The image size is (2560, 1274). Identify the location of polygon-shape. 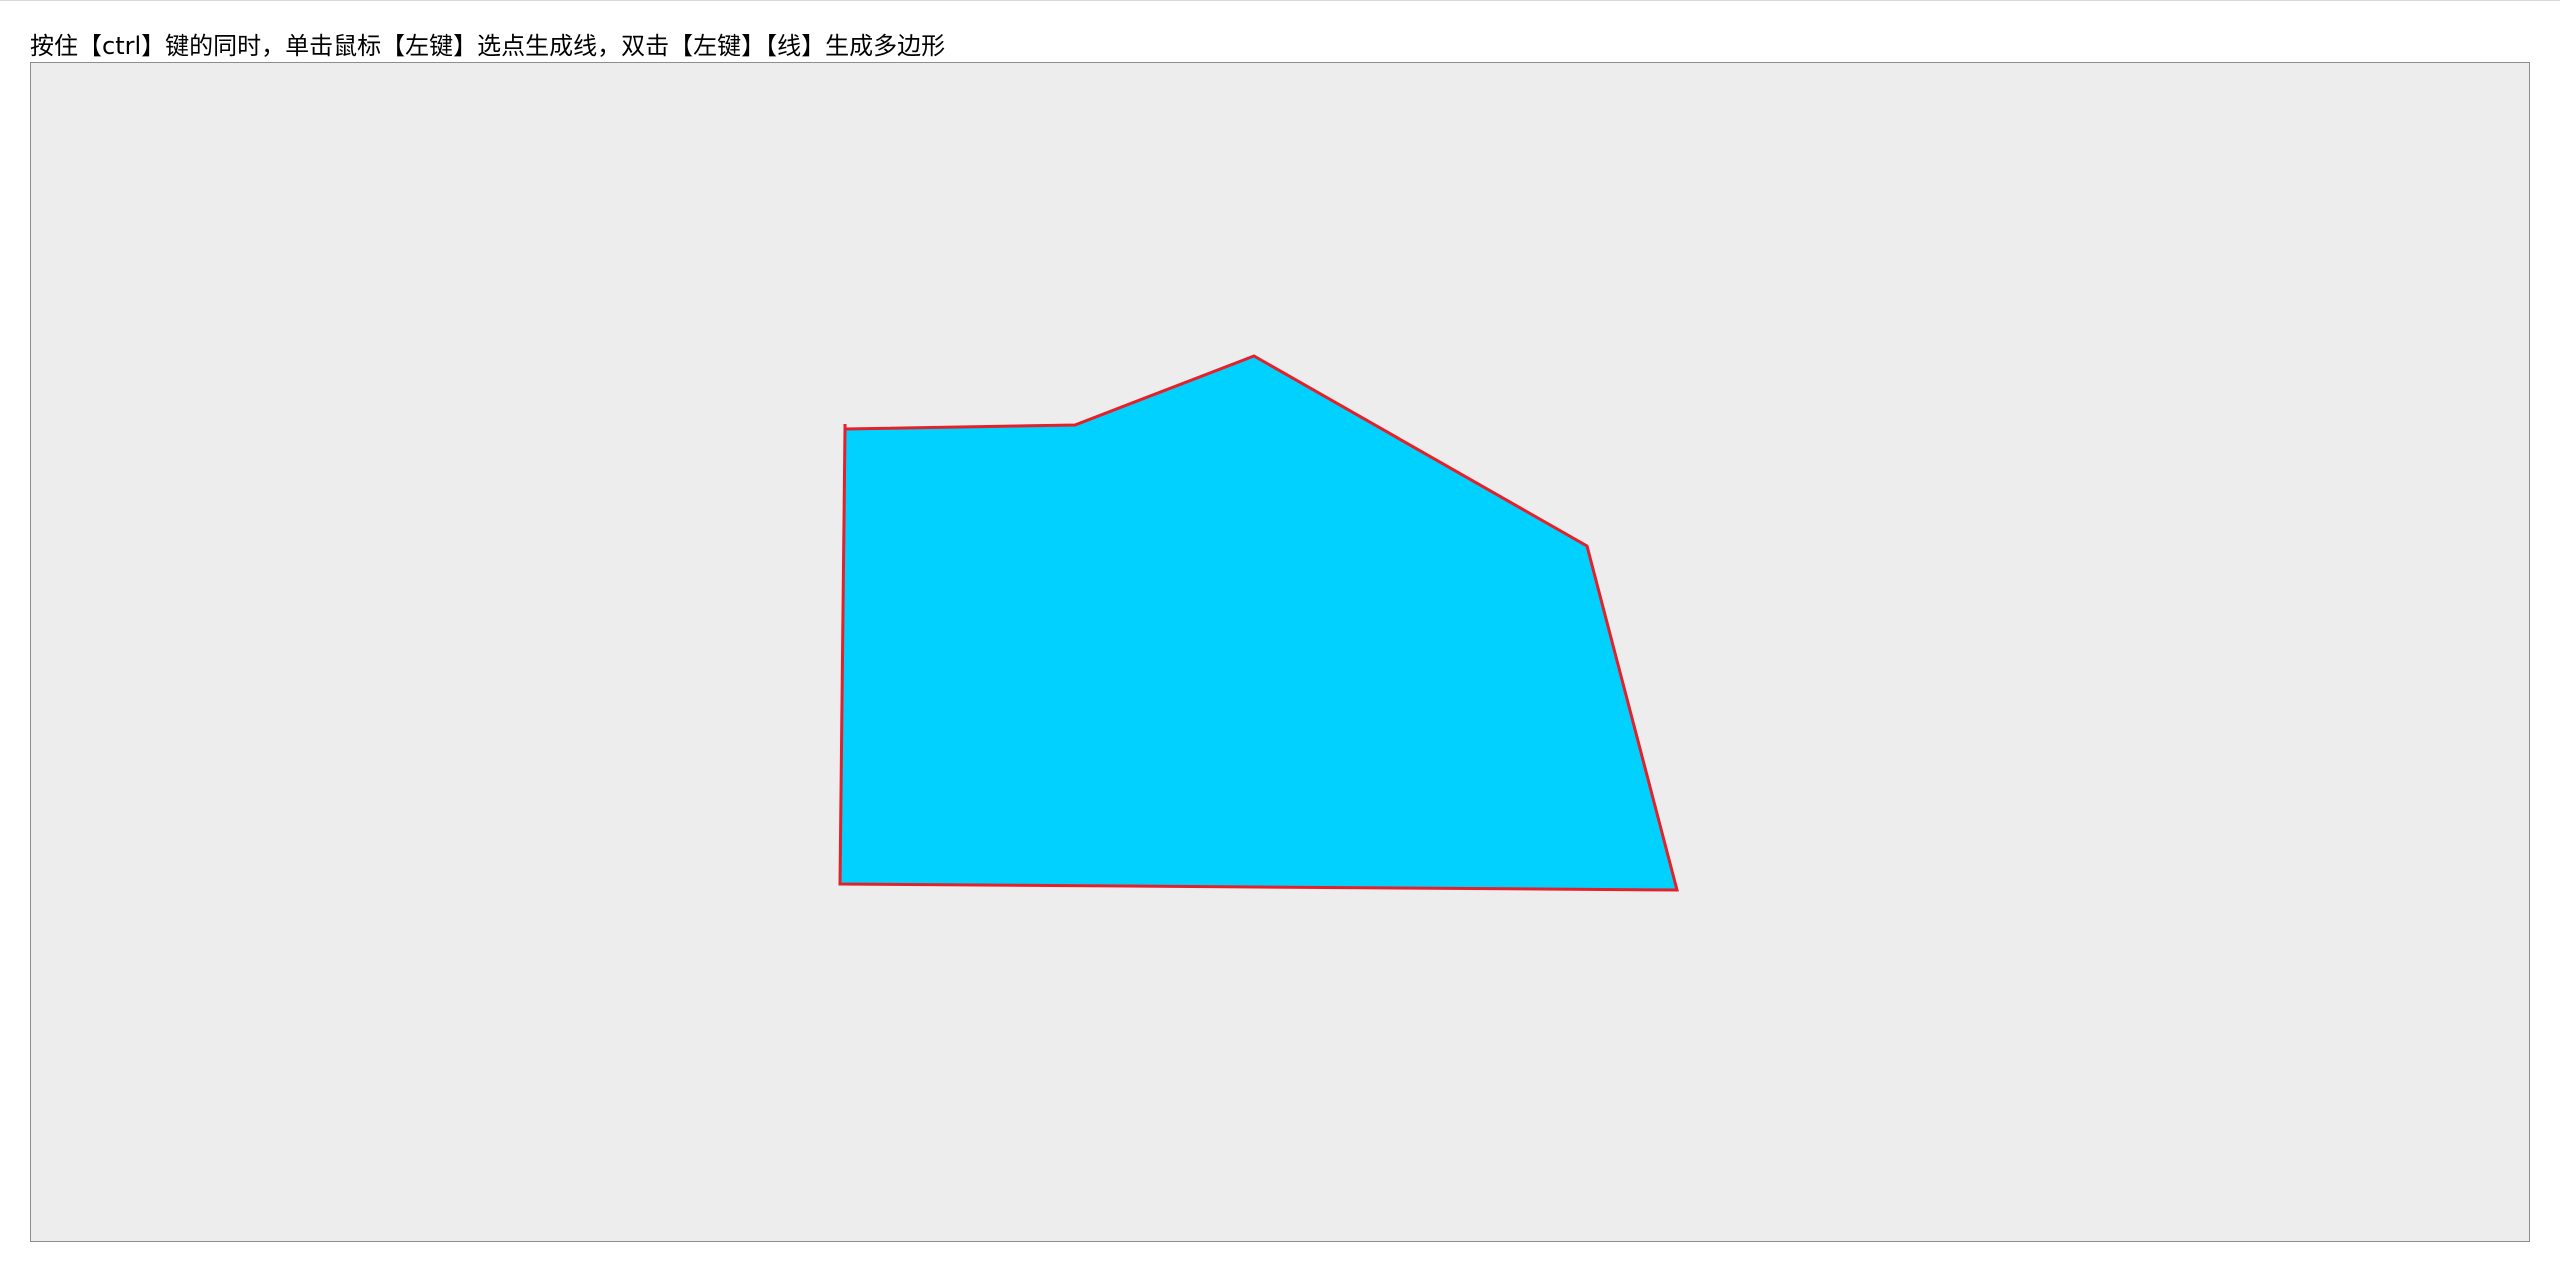
(1258, 623).